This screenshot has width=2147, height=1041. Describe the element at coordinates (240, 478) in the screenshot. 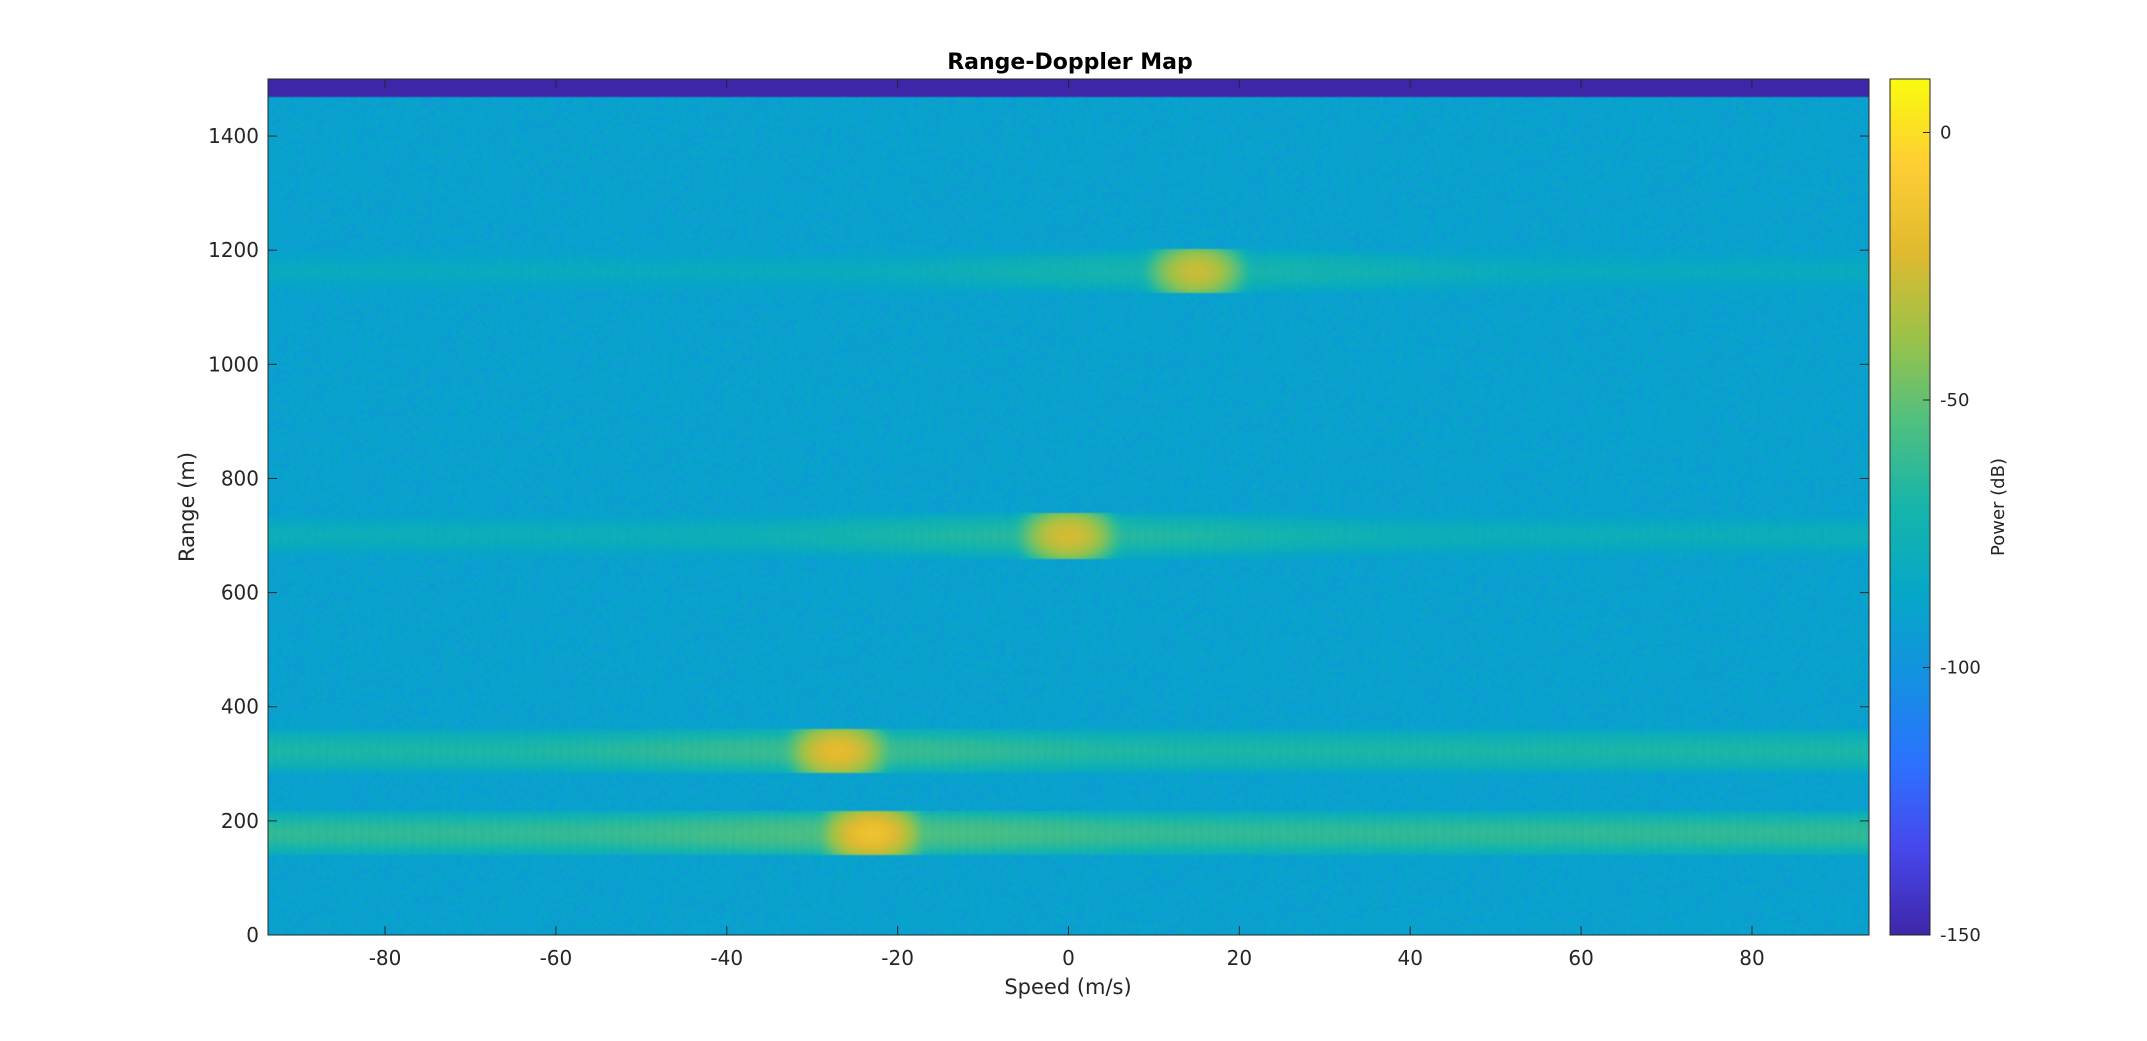

I see `y-tick-label: 800` at that location.